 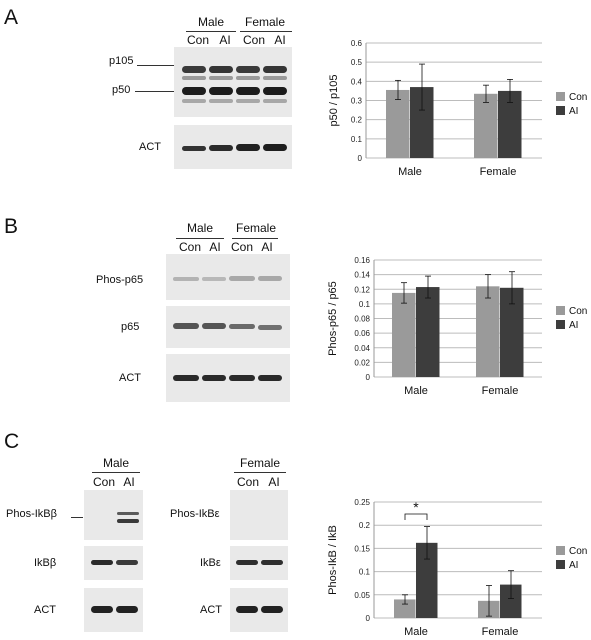 What do you see at coordinates (259, 463) in the screenshot?
I see `group-header-female-c: Female` at bounding box center [259, 463].